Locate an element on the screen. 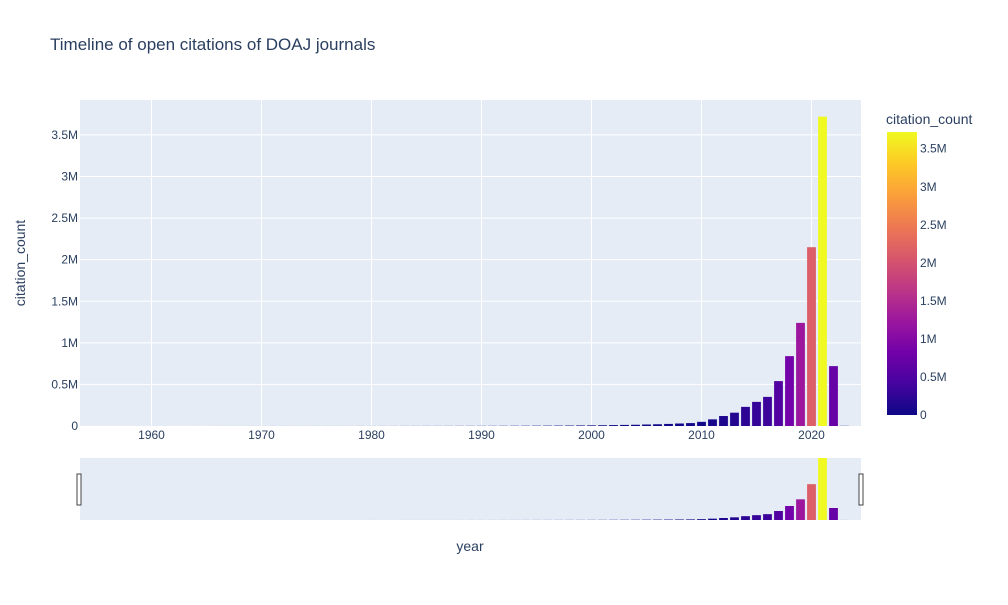 Image resolution: width=1008 pixels, height=605 pixels. y-tick-label: 1M is located at coordinates (69, 343).